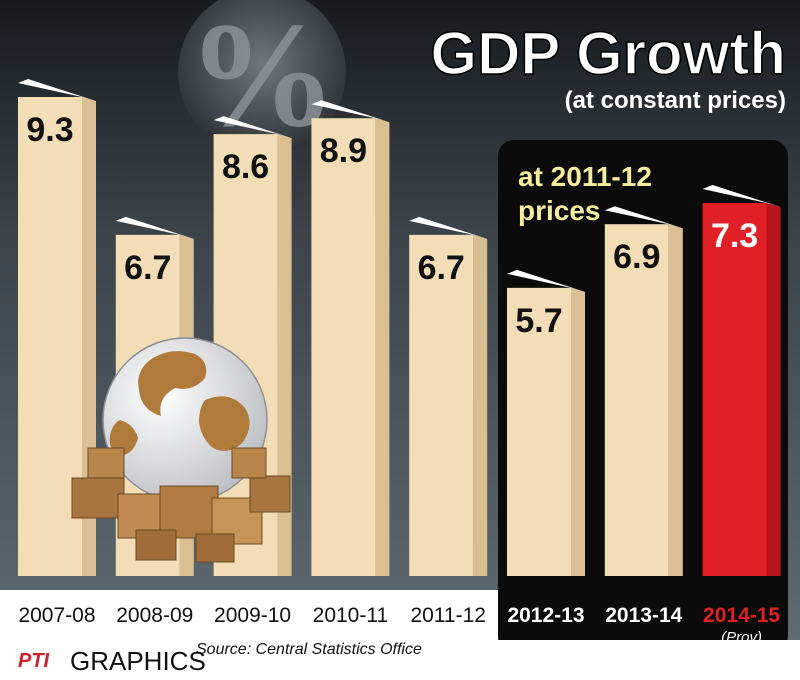  I want to click on chart-title: GDP Growth, so click(608, 53).